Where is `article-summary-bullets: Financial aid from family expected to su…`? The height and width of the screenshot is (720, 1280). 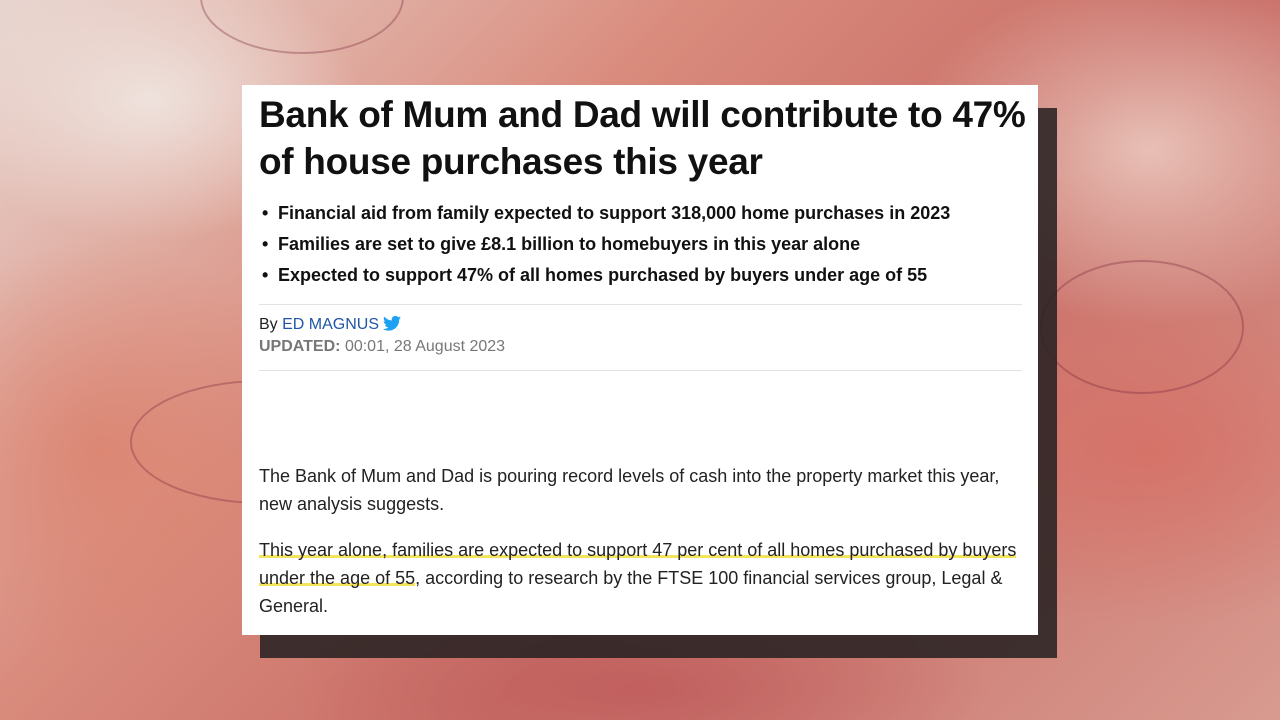
article-summary-bullets: Financial aid from family expected to su… is located at coordinates (644, 244).